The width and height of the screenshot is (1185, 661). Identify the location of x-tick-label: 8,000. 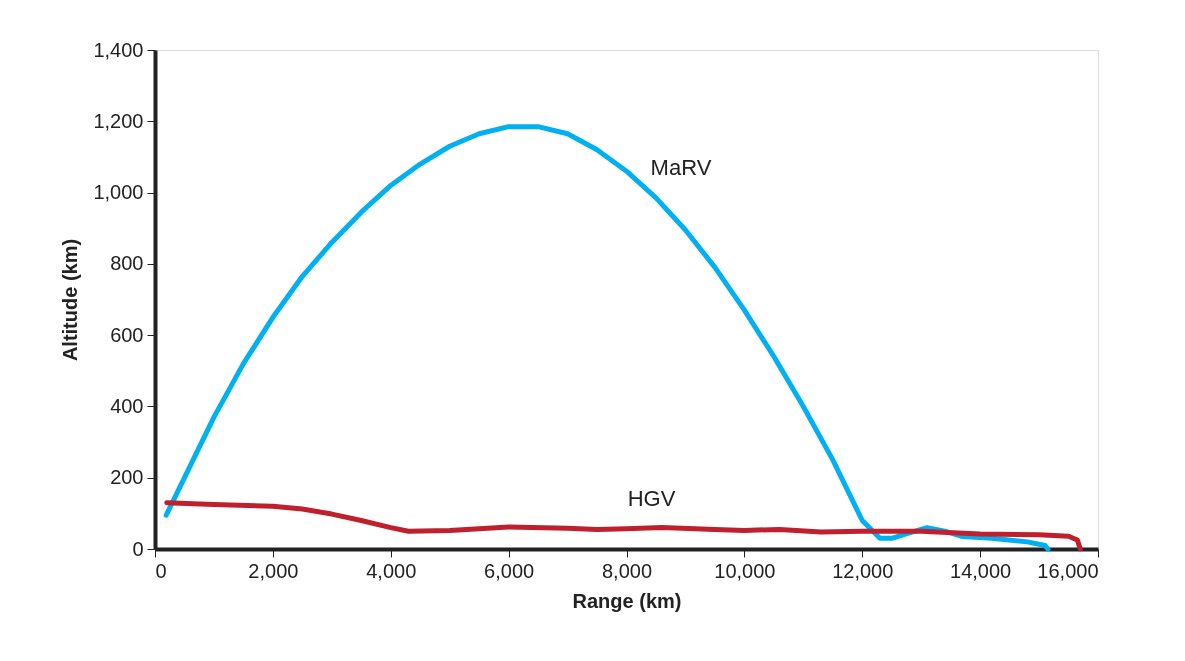
(627, 570).